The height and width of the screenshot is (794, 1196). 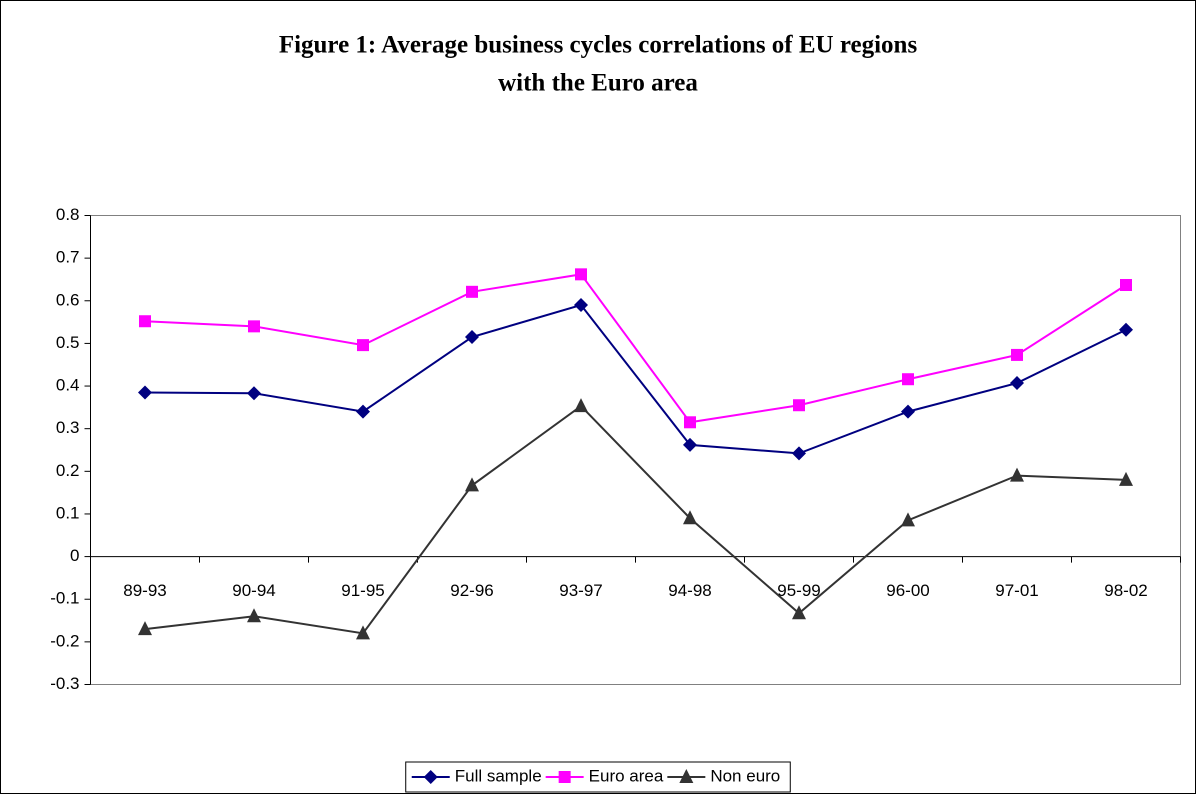 I want to click on y-tick-label: 0.3, so click(x=68, y=427).